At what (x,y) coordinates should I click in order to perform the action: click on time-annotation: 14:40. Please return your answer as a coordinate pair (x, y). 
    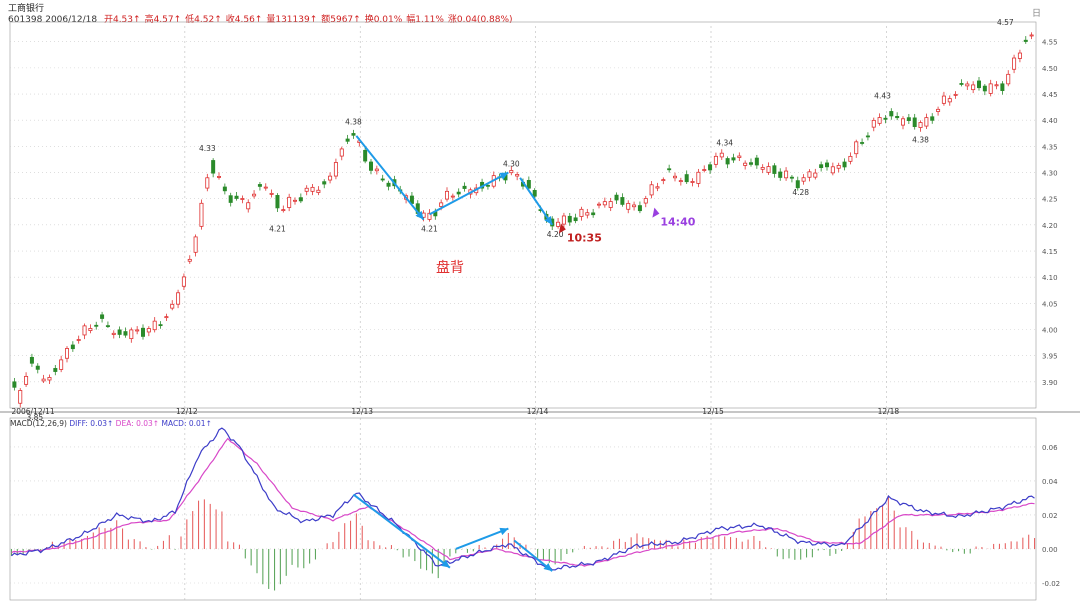
    Looking at the image, I should click on (677, 222).